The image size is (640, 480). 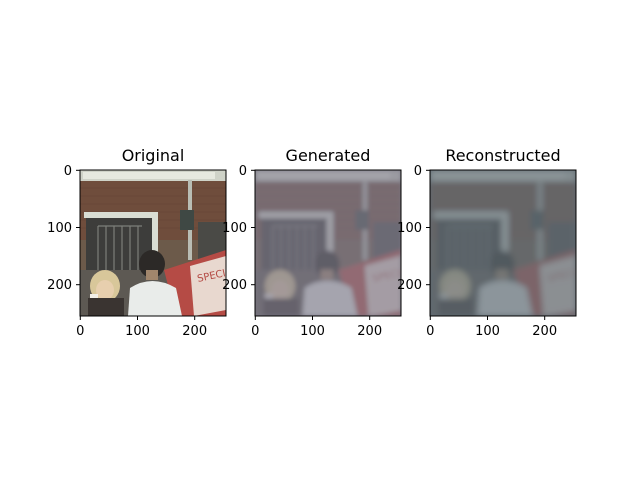 I want to click on panel-generated: Generated 0 100 200 0 100 200, so click(x=312, y=242).